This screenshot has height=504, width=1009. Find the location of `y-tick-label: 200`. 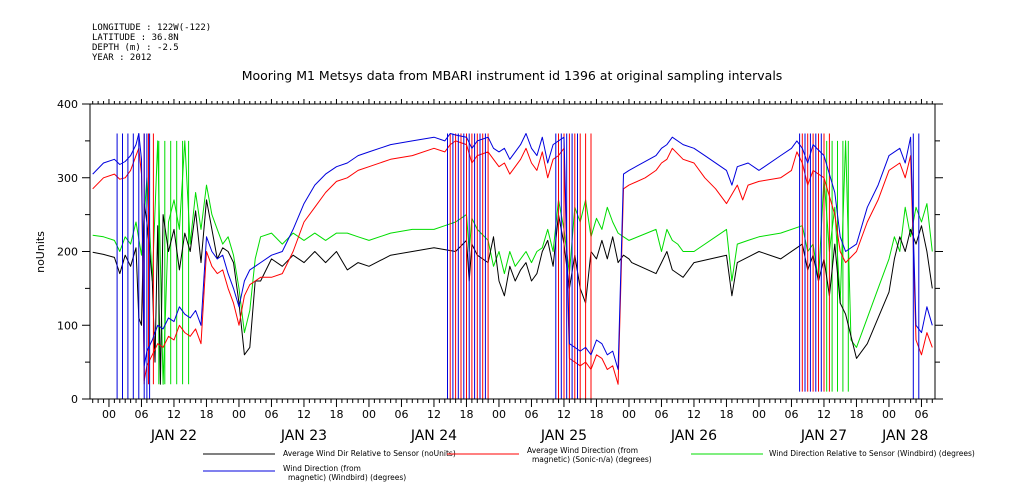

y-tick-label: 200 is located at coordinates (67, 252).